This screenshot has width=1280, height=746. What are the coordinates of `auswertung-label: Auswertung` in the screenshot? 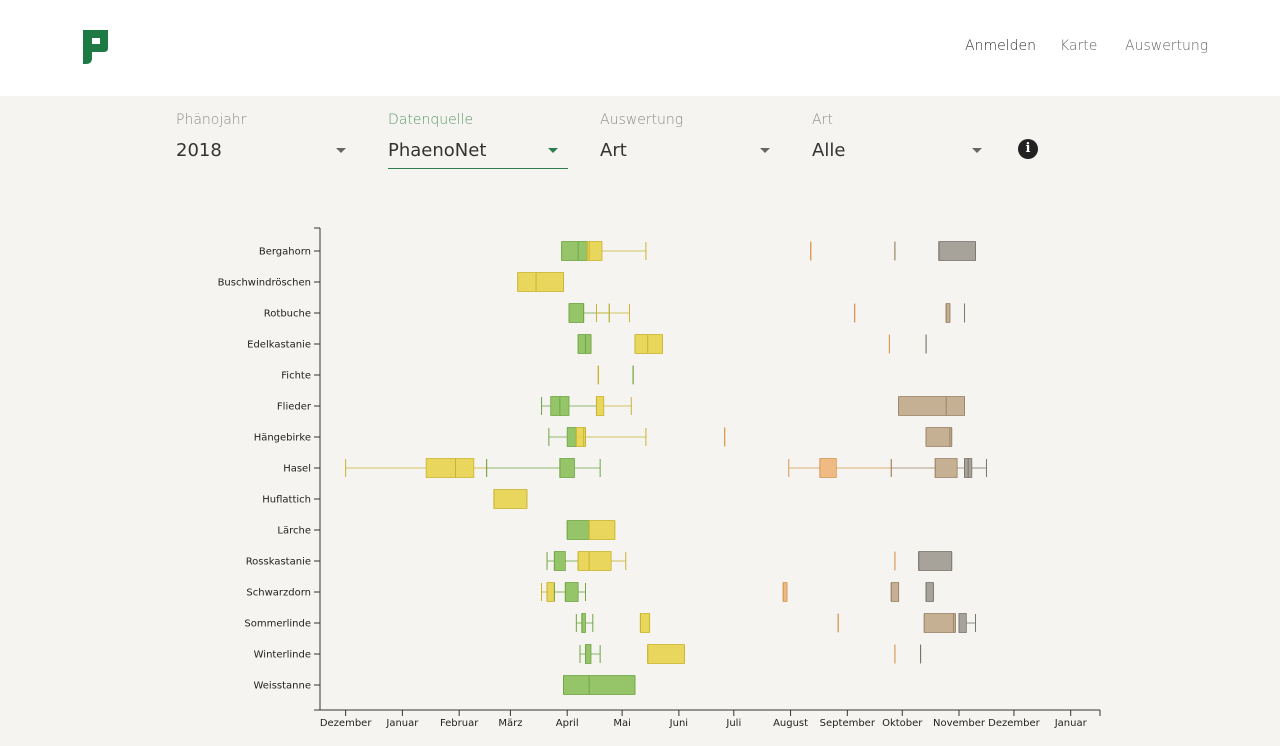 It's located at (642, 120).